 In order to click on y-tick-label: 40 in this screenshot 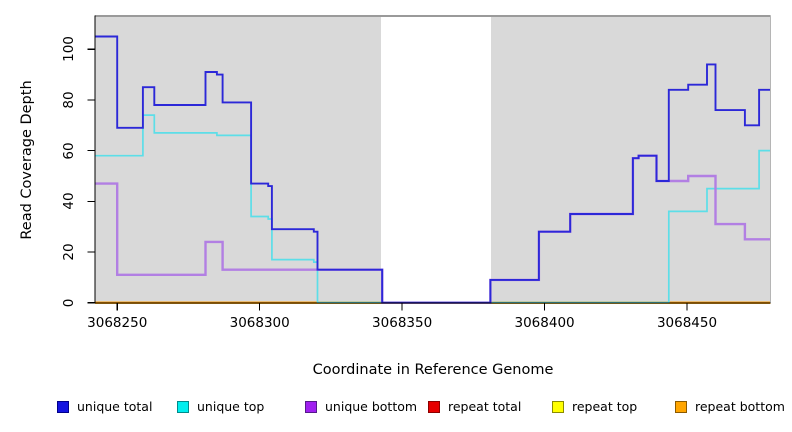, I will do `click(69, 201)`.